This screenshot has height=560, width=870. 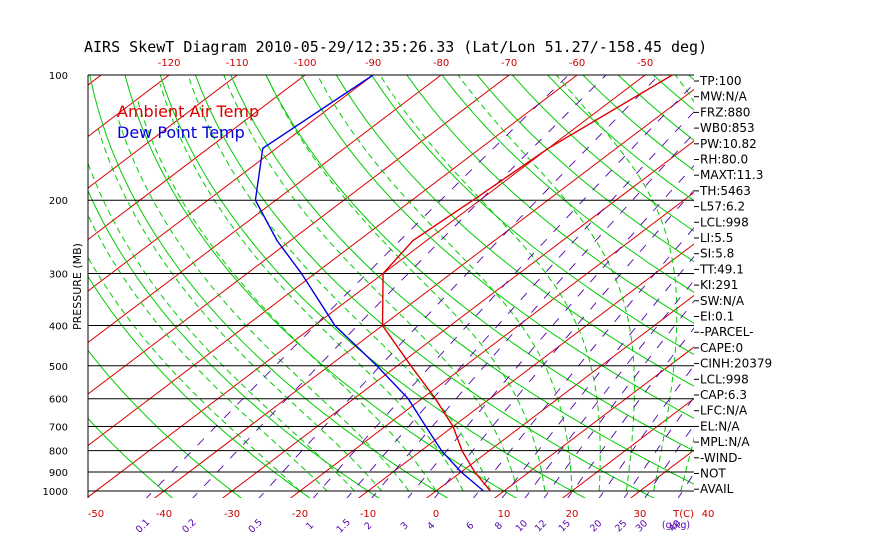 What do you see at coordinates (436, 514) in the screenshot?
I see `bottom-temperature-tick-label: 0` at bounding box center [436, 514].